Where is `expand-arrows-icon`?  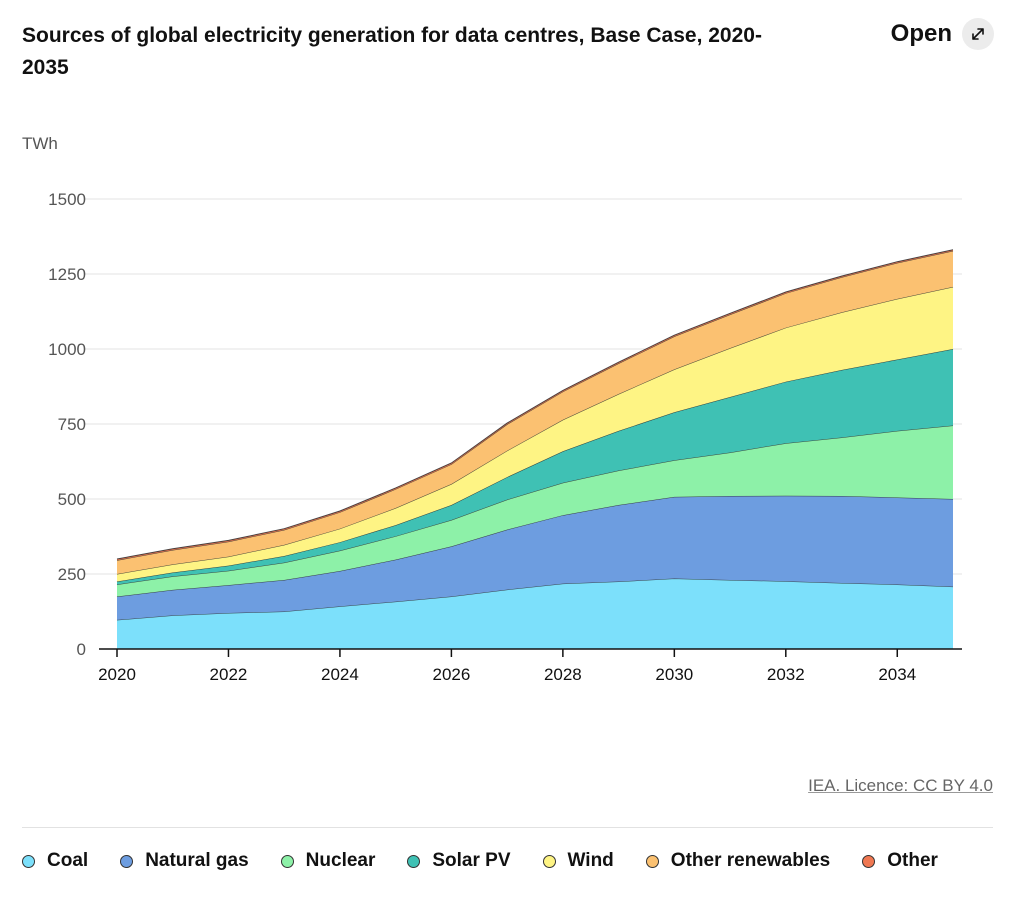 expand-arrows-icon is located at coordinates (978, 34).